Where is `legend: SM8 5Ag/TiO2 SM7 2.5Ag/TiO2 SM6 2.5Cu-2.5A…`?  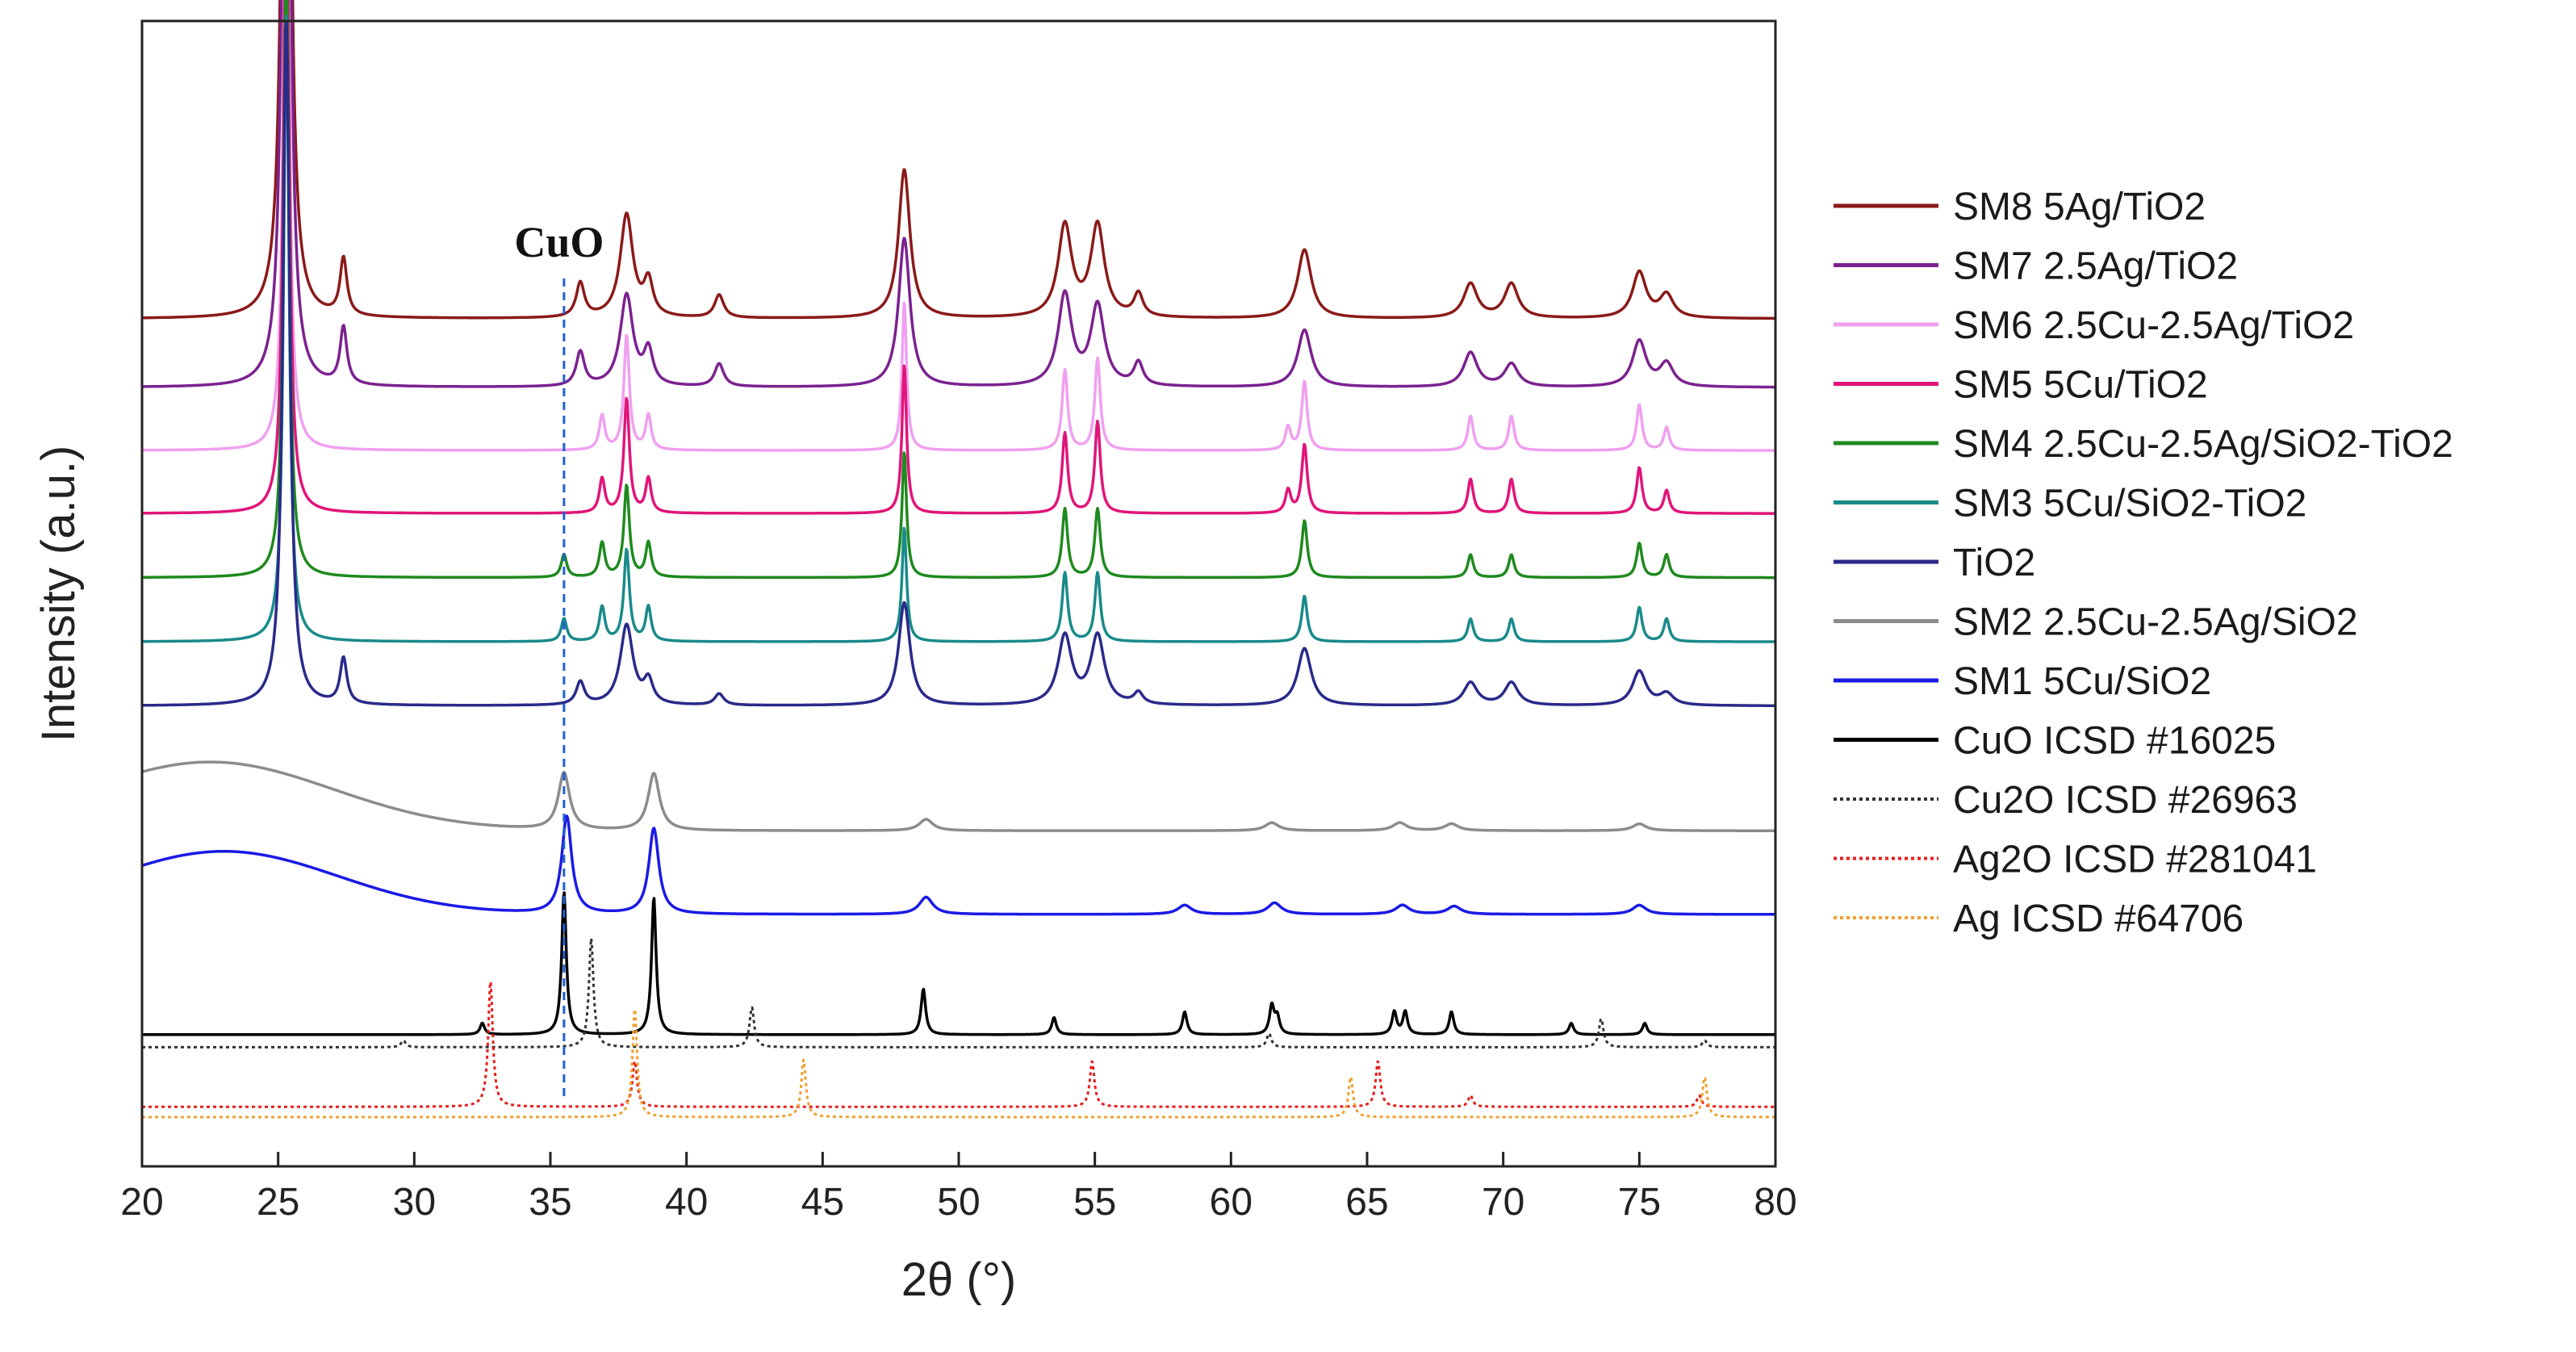
legend: SM8 5Ag/TiO2 SM7 2.5Ag/TiO2 SM6 2.5Cu-2.5A… is located at coordinates (2143, 563).